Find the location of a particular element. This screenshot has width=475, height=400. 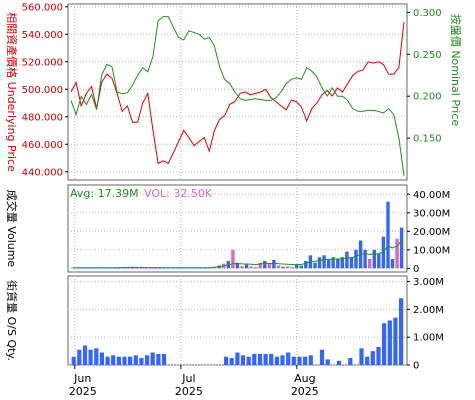

price-left-tick-3: 500.000 is located at coordinates (42, 90).